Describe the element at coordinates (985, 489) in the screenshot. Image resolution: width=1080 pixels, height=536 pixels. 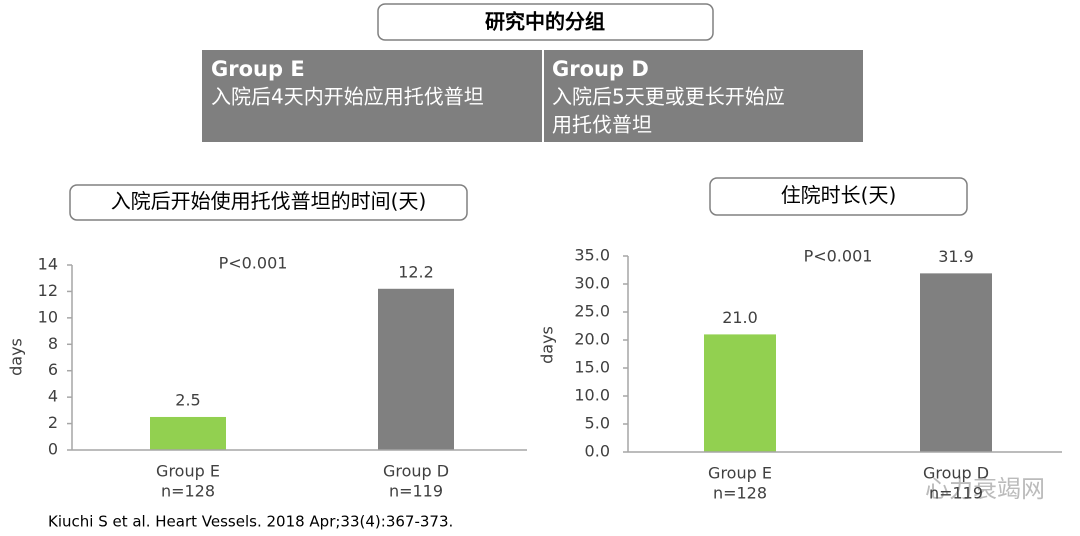
I see `watermark: 心力衰竭网` at that location.